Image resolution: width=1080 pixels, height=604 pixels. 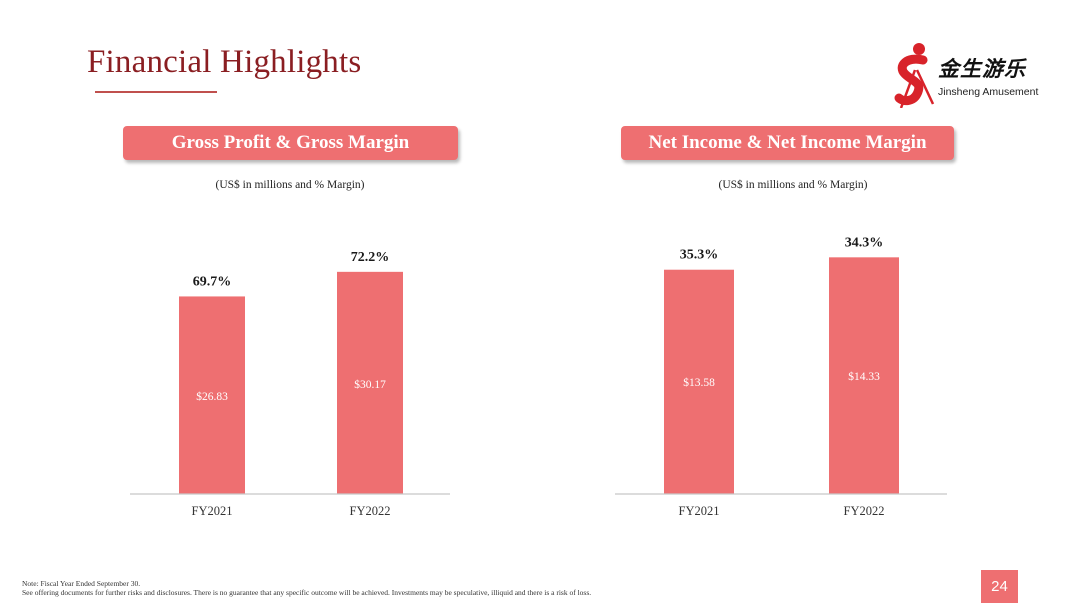 I want to click on logo-name: 金生游乐, so click(x=982, y=69).